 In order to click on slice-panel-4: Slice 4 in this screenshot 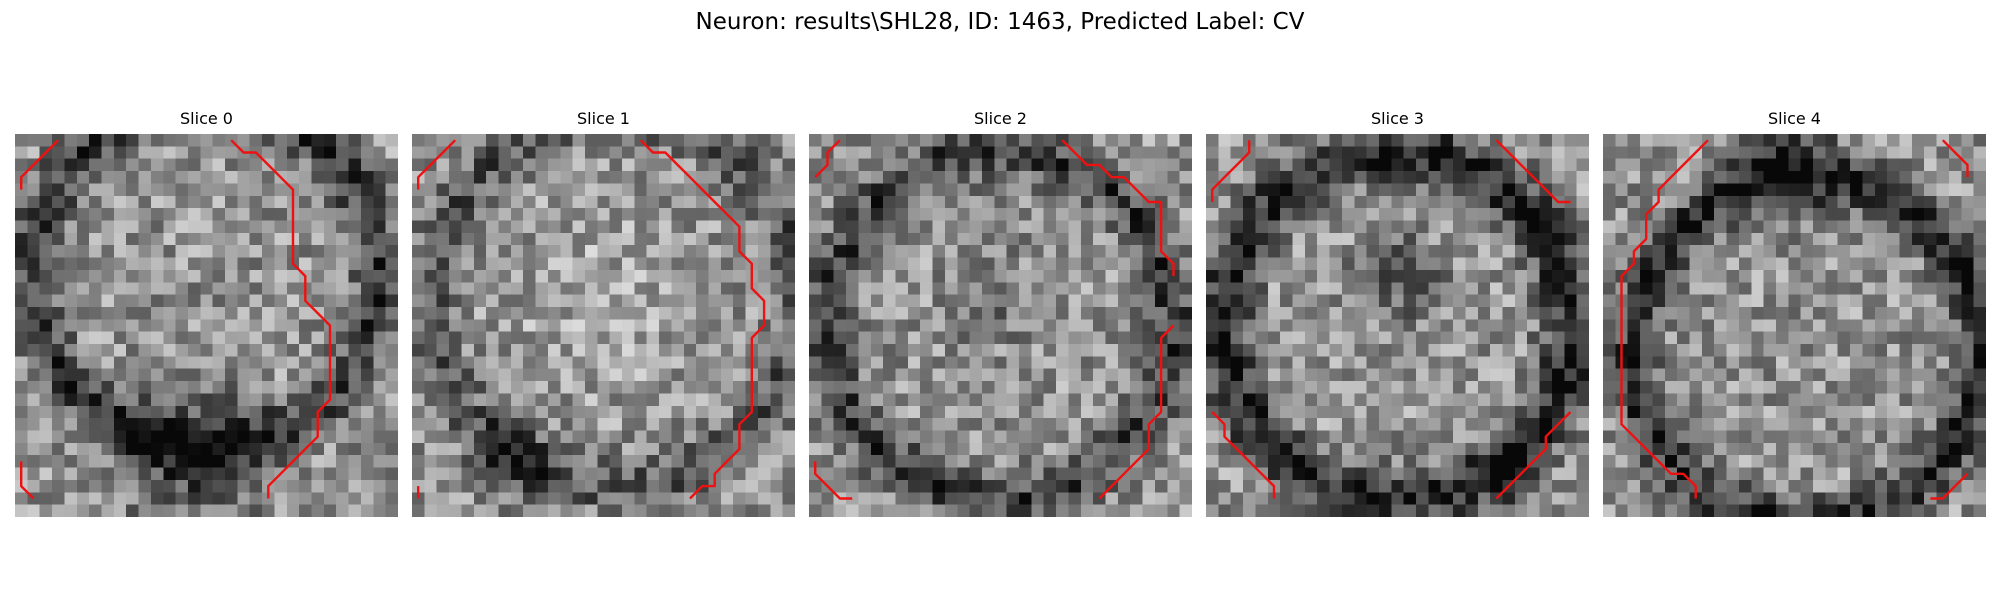, I will do `click(1794, 314)`.